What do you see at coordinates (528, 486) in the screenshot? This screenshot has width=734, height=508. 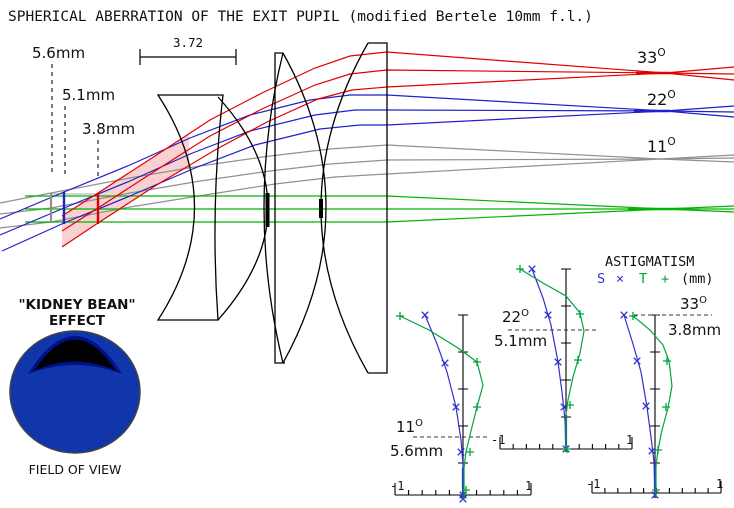 I see `plot1-xmax-label: 1` at bounding box center [528, 486].